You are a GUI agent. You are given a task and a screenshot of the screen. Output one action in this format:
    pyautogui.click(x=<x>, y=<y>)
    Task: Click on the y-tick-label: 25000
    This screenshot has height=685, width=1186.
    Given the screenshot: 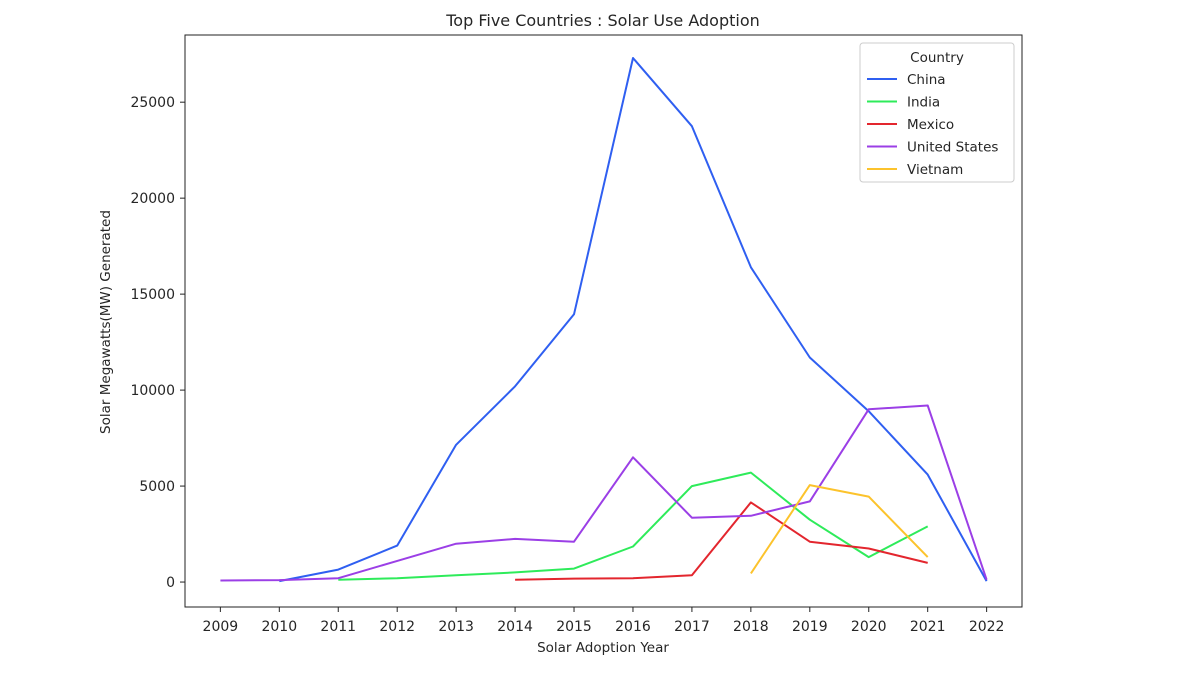 What is the action you would take?
    pyautogui.click(x=152, y=103)
    